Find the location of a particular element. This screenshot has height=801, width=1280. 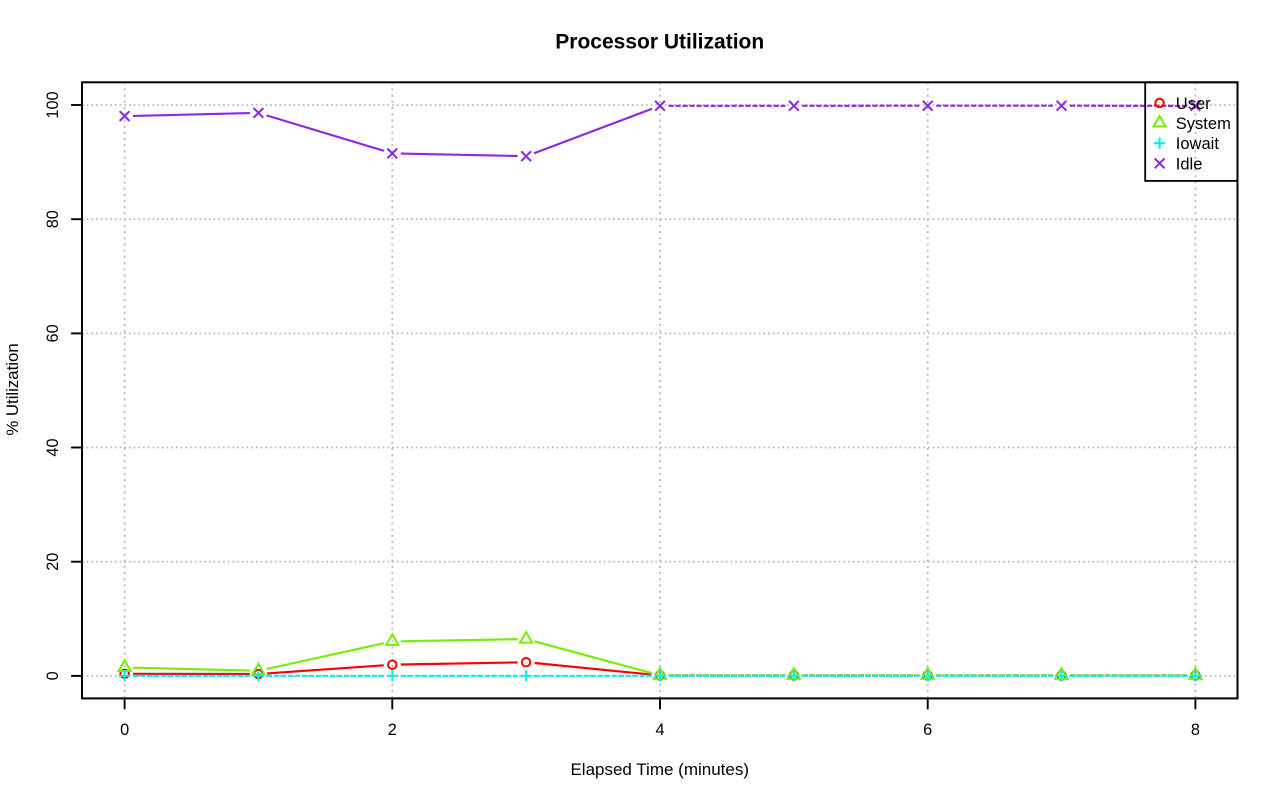

svg-text: 60 is located at coordinates (53, 333).